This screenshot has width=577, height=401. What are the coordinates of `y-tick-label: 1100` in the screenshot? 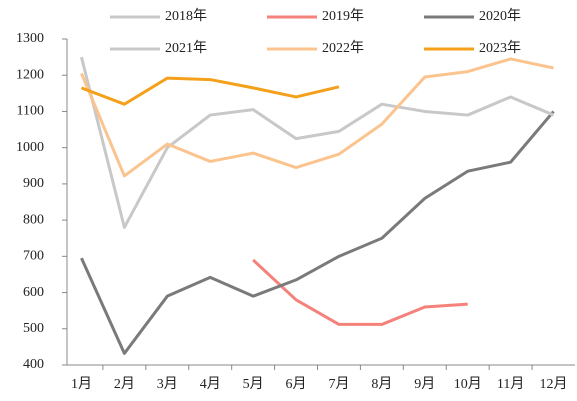 It's located at (30, 111).